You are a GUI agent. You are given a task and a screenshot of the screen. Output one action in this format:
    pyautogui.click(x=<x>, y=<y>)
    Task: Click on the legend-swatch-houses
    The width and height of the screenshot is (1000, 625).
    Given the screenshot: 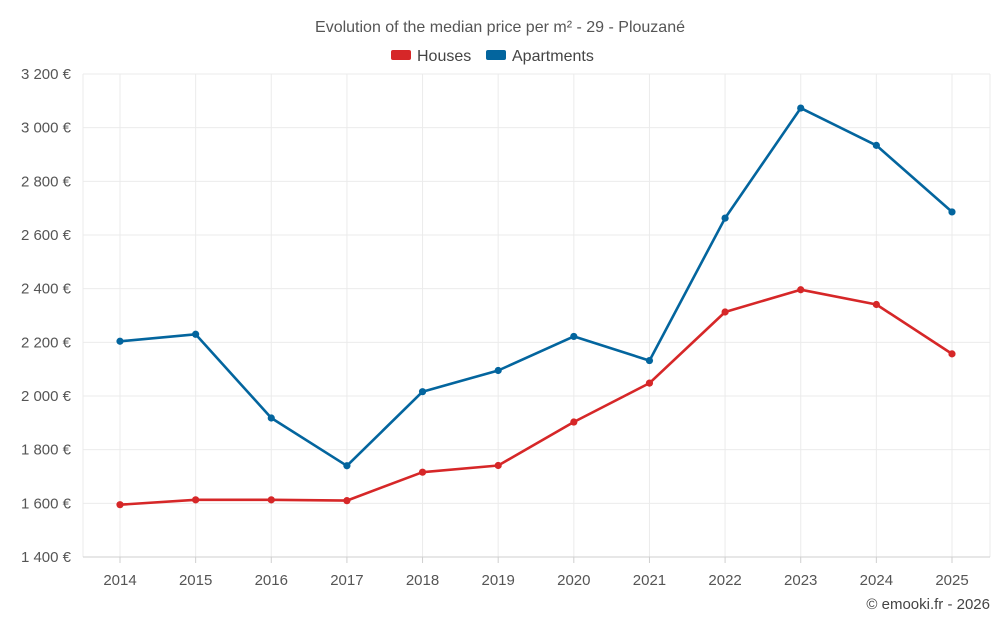 What is the action you would take?
    pyautogui.click(x=401, y=55)
    